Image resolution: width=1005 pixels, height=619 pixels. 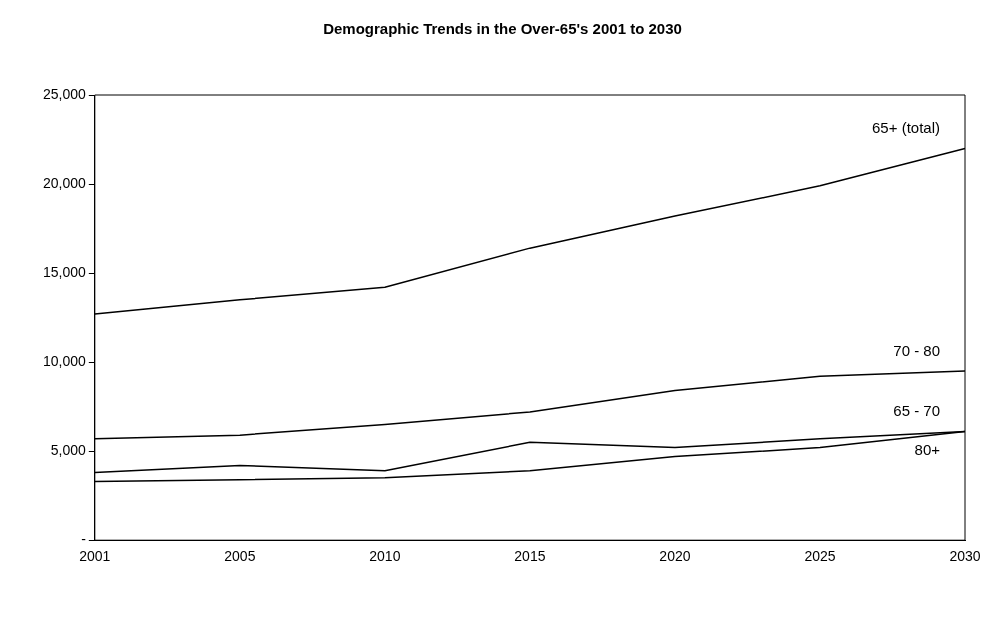 What do you see at coordinates (95, 556) in the screenshot?
I see `x-tick-label: 2001` at bounding box center [95, 556].